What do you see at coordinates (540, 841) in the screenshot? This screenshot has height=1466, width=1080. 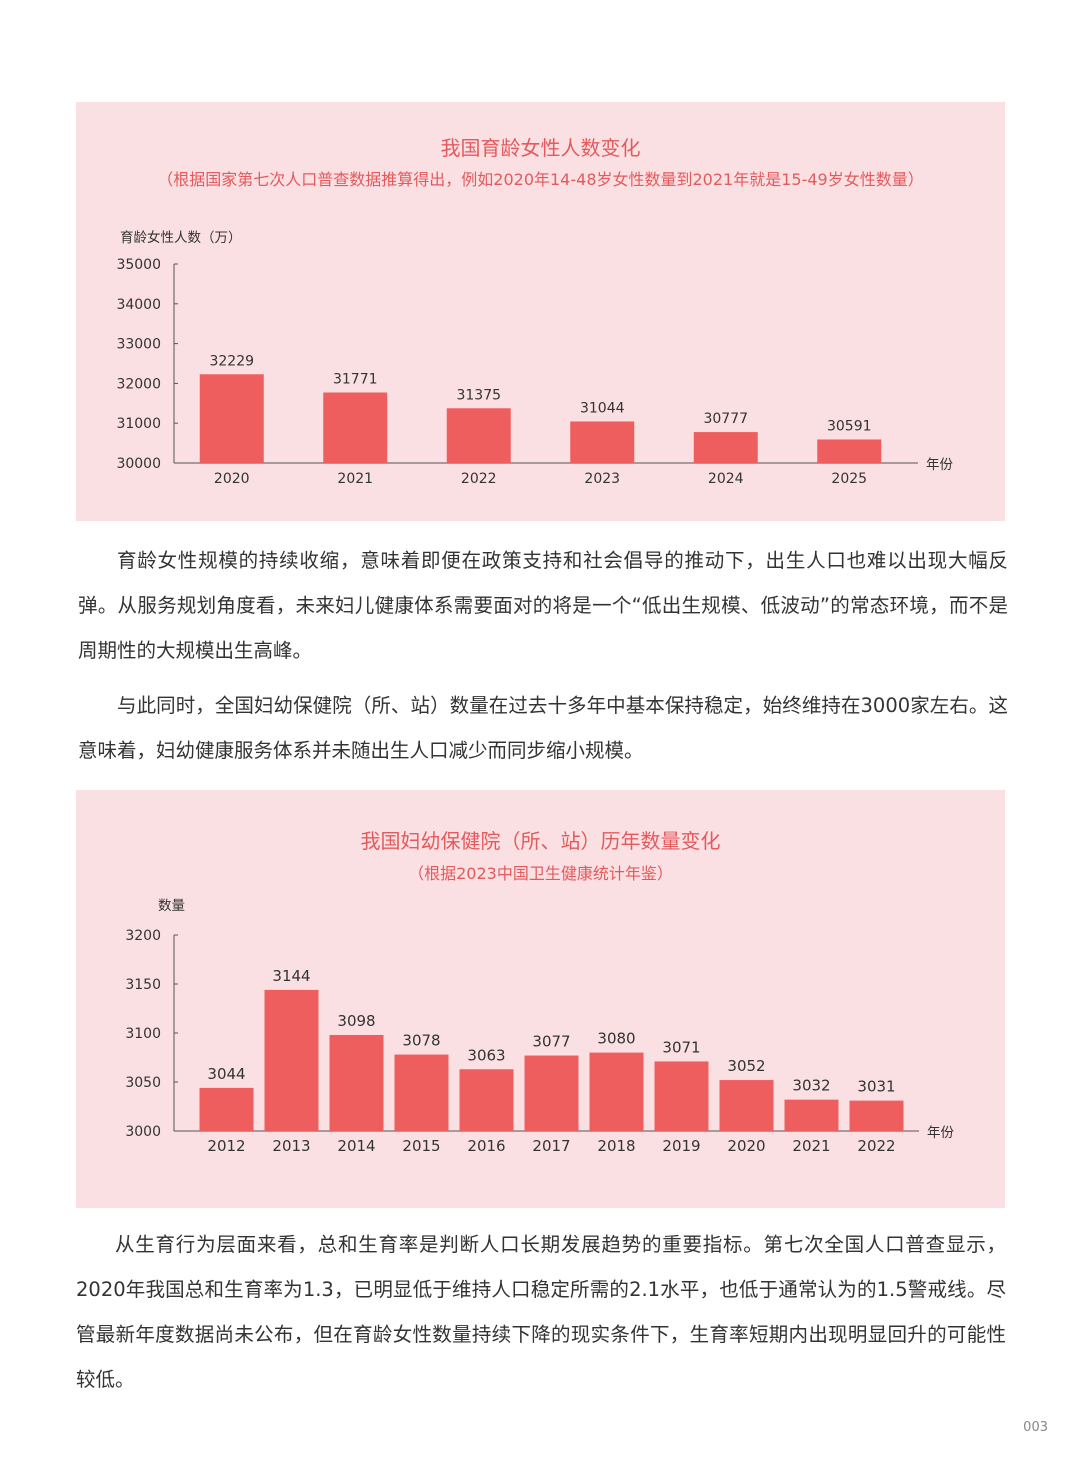 I see `chart-title: 我国妇幼保健院（所、站）历年数量变化` at bounding box center [540, 841].